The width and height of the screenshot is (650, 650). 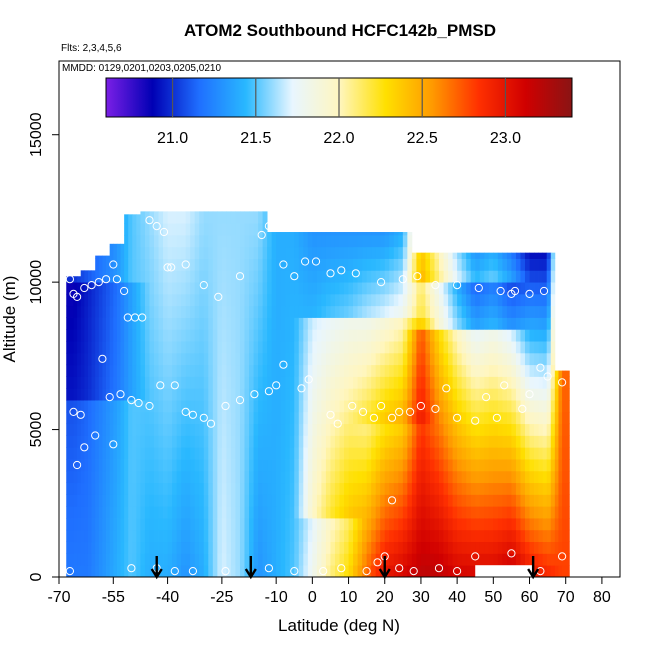 I want to click on dates-note: MMDD: 0129,0201,0203,0205,0210, so click(x=141, y=68).